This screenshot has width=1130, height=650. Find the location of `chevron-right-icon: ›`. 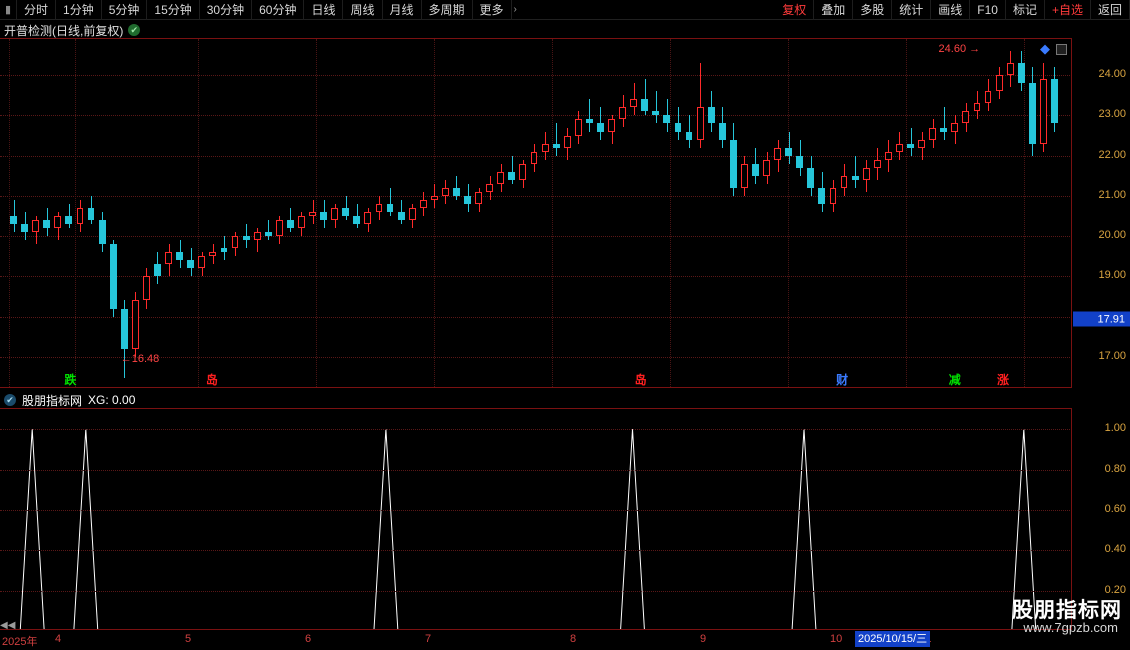

chevron-right-icon: › is located at coordinates (515, 9).